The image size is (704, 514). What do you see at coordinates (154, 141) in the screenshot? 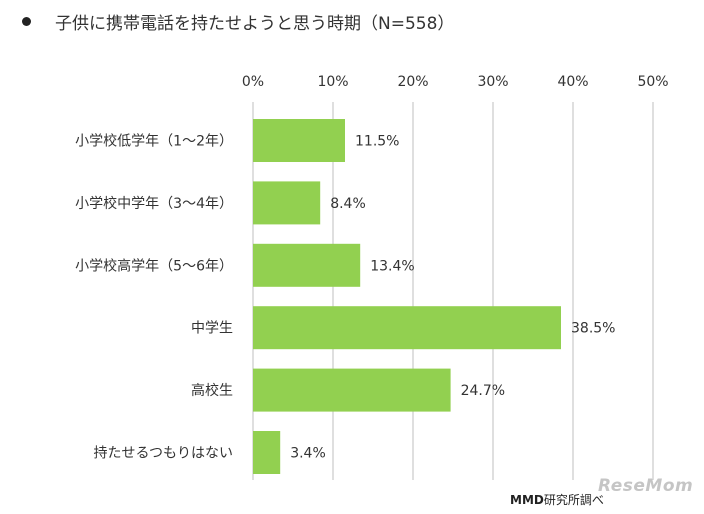
I see `category-label-0: 小学校低学年（1～2年）` at bounding box center [154, 141].